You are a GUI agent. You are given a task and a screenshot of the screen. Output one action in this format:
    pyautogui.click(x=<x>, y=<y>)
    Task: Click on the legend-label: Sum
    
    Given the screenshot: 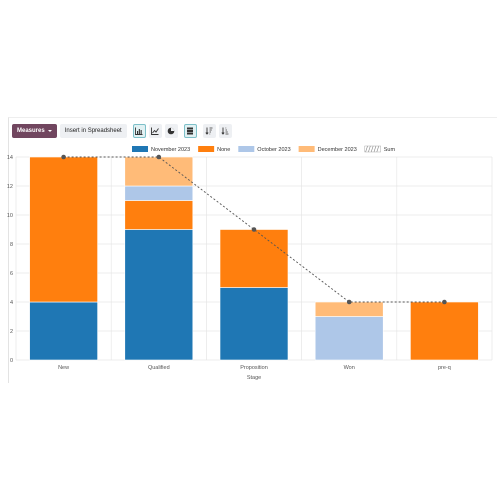 What is the action you would take?
    pyautogui.click(x=390, y=150)
    